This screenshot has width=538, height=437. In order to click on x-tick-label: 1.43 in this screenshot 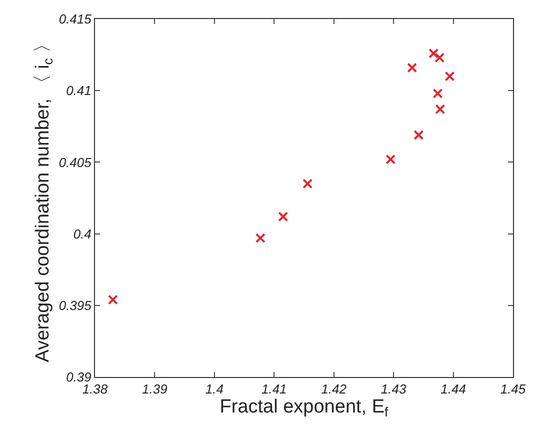, I will do `click(393, 389)`.